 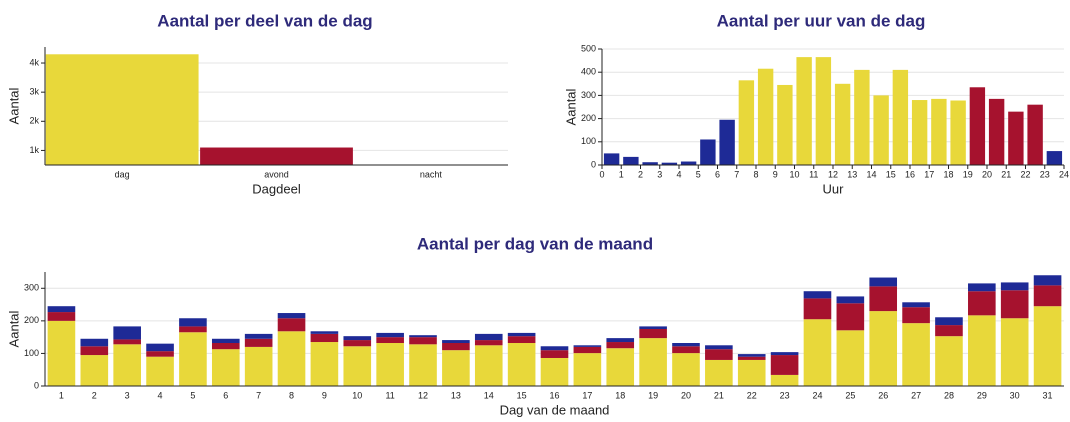 I want to click on x-tick-label: 9, so click(x=324, y=395).